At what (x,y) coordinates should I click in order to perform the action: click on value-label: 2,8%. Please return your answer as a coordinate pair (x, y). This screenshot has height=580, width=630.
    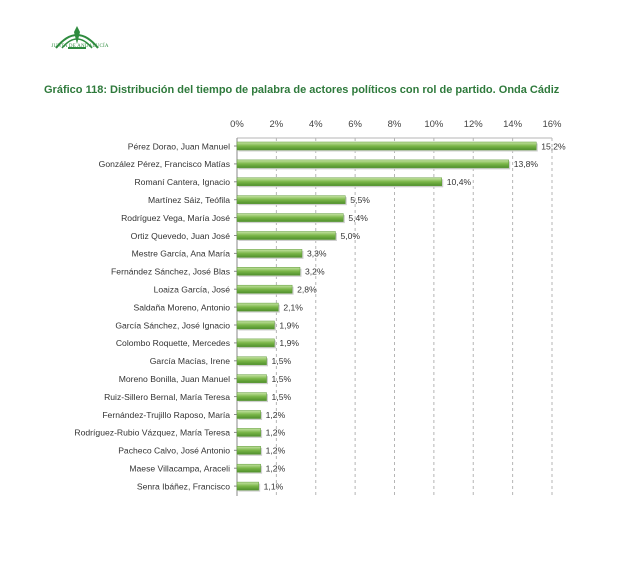
    Looking at the image, I should click on (307, 290).